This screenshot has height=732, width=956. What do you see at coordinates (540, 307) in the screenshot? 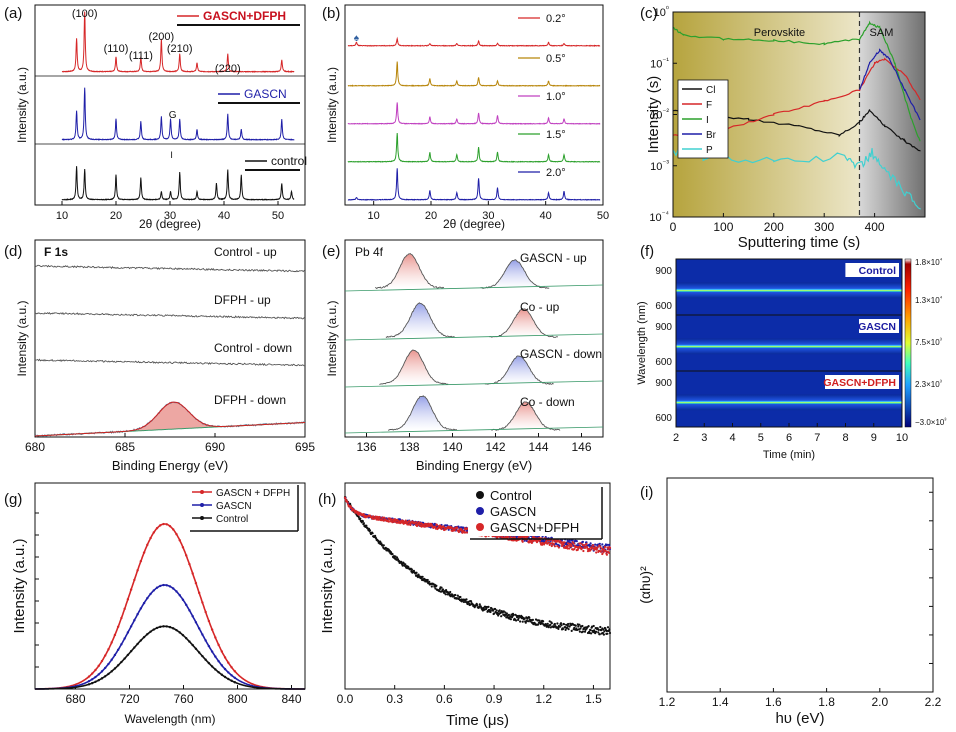
I see `spectrum-label-e: Co - up` at bounding box center [540, 307].